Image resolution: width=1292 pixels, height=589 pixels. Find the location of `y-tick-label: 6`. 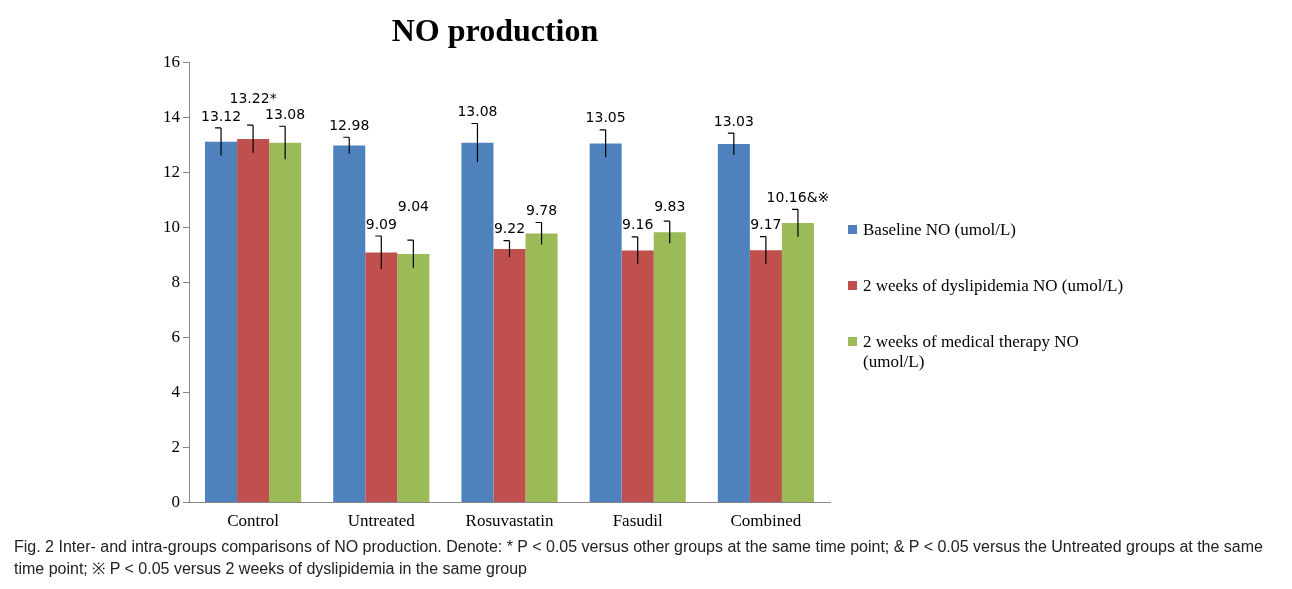

y-tick-label: 6 is located at coordinates (175, 336).